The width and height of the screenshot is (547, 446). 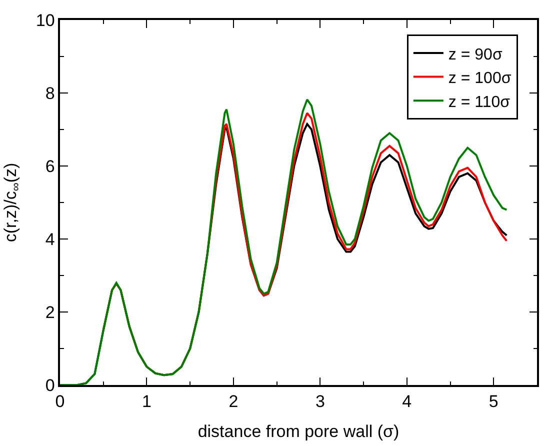 I want to click on y-tick-label: 10, so click(x=45, y=20).